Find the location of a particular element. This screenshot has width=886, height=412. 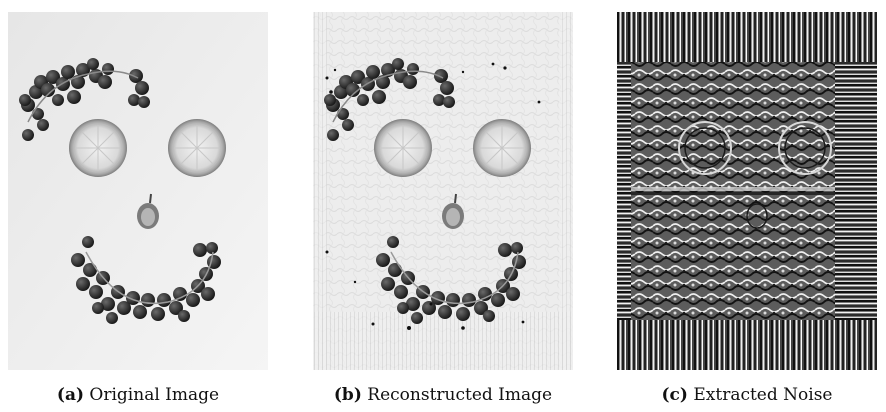

caption-label: Reconstructed Image is located at coordinates (460, 395).